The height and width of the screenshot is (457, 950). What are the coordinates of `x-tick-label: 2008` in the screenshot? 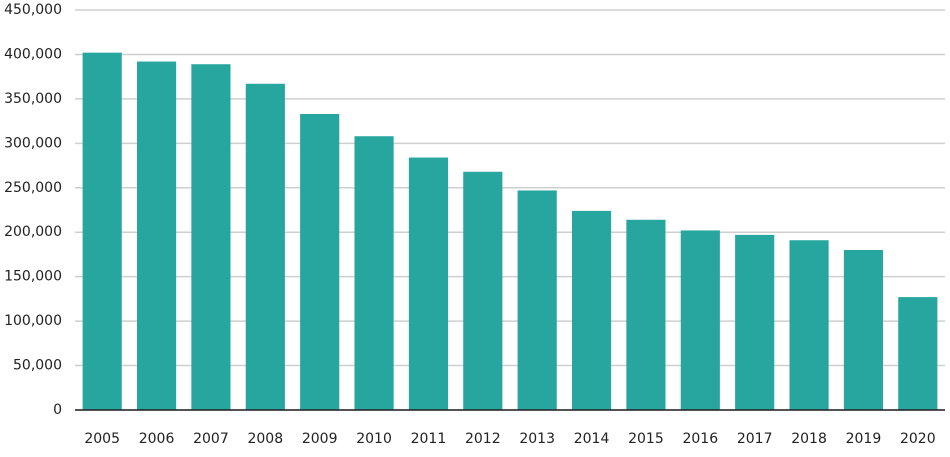 It's located at (265, 439).